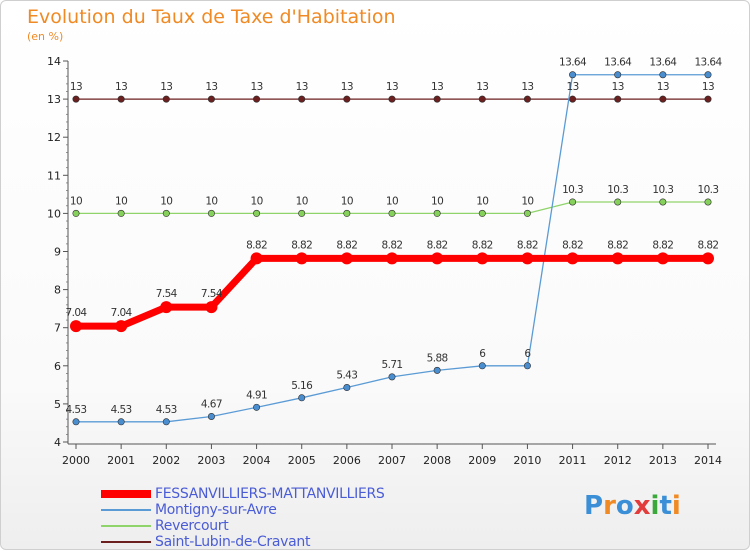  Describe the element at coordinates (663, 460) in the screenshot. I see `x-tick-label: 2013` at that location.